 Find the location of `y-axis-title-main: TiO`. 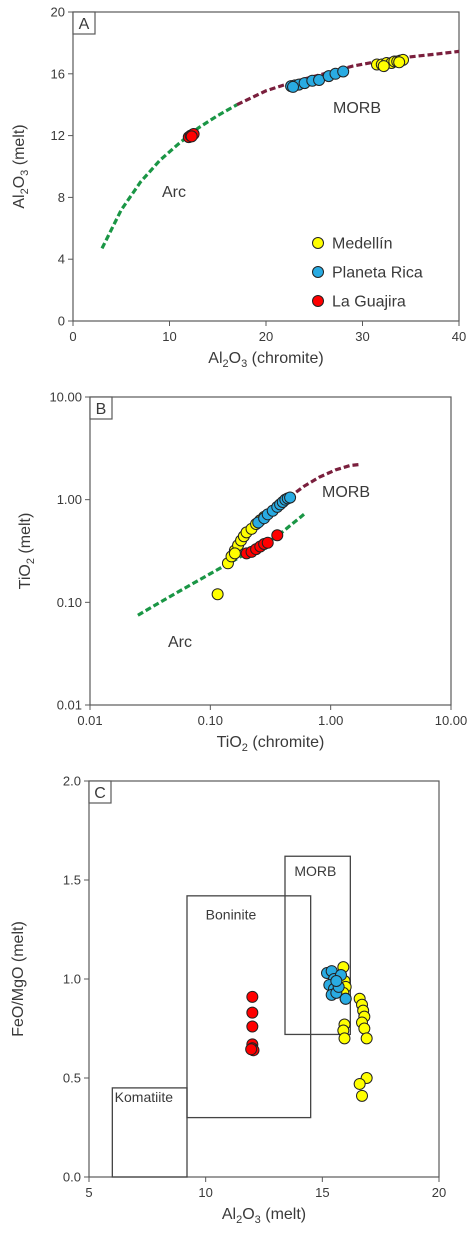

y-axis-title-main: TiO is located at coordinates (25, 576).